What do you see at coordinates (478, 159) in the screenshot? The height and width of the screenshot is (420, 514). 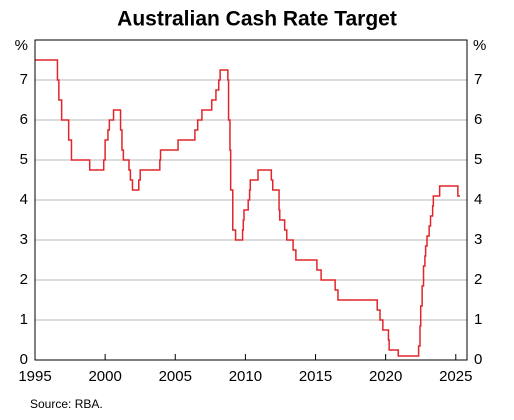 I see `y-tick-label-right: 5` at bounding box center [478, 159].